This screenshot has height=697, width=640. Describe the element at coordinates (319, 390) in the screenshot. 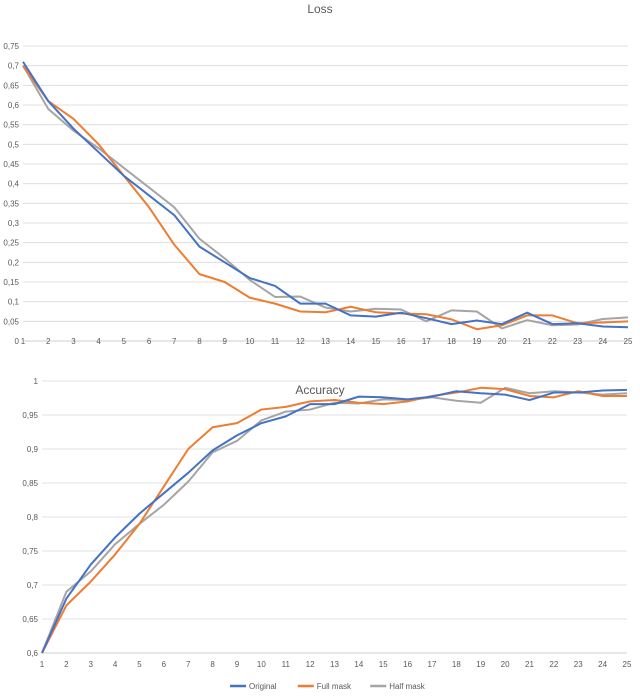

I see `chart-title: Accuracy` at that location.